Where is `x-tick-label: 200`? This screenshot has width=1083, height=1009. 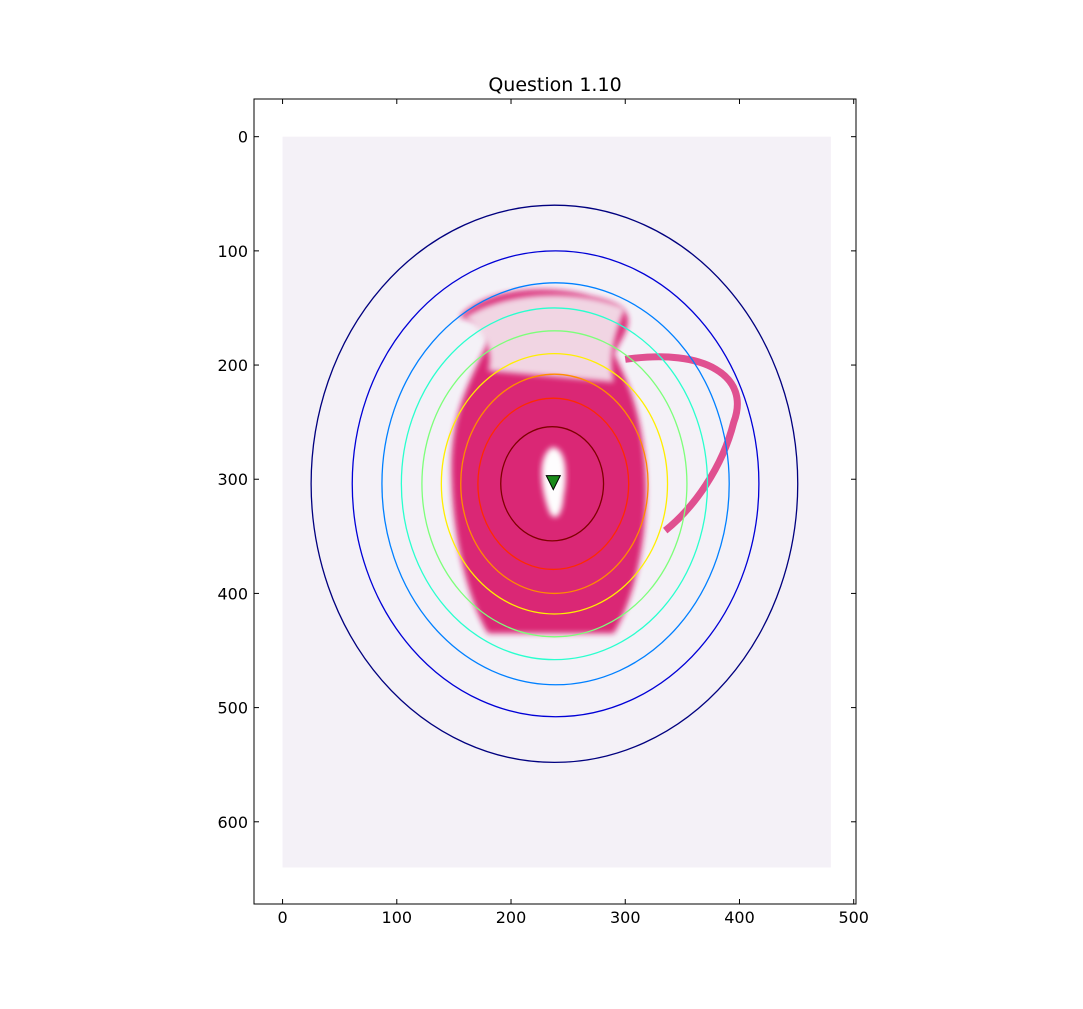
x-tick-label: 200 is located at coordinates (511, 917).